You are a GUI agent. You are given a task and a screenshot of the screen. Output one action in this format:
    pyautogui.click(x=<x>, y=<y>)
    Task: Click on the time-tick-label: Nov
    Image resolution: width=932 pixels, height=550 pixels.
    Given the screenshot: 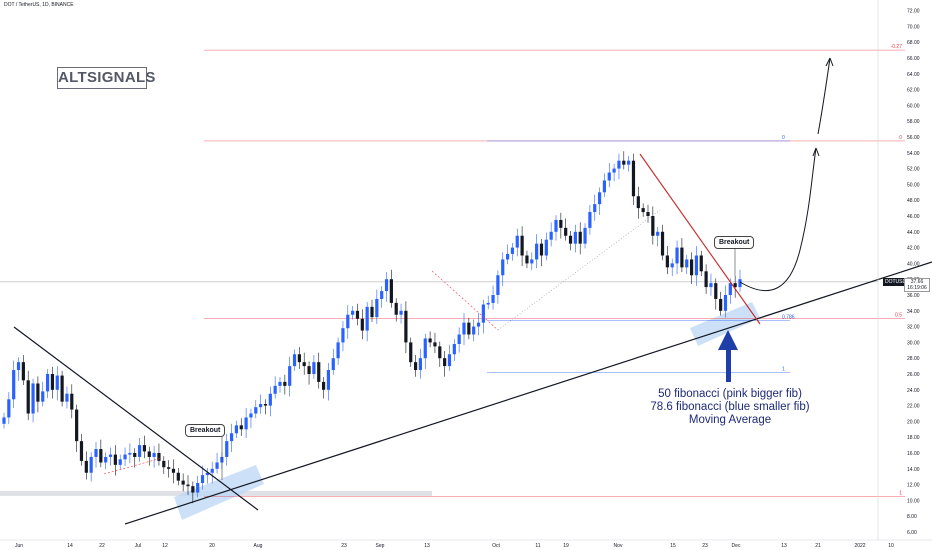 What is the action you would take?
    pyautogui.click(x=618, y=546)
    